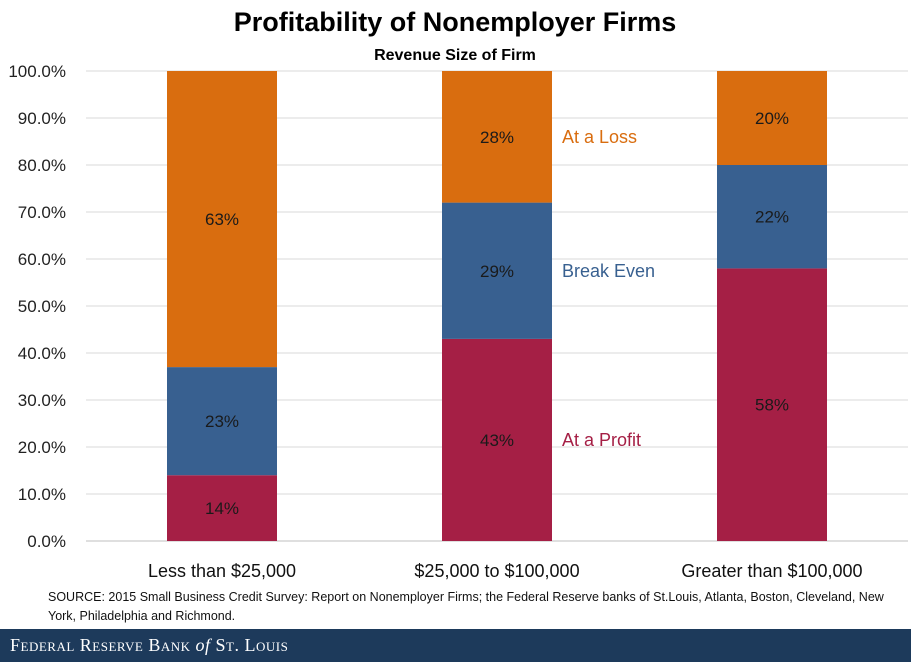  Describe the element at coordinates (203, 645) in the screenshot. I see `footer-of: of` at that location.